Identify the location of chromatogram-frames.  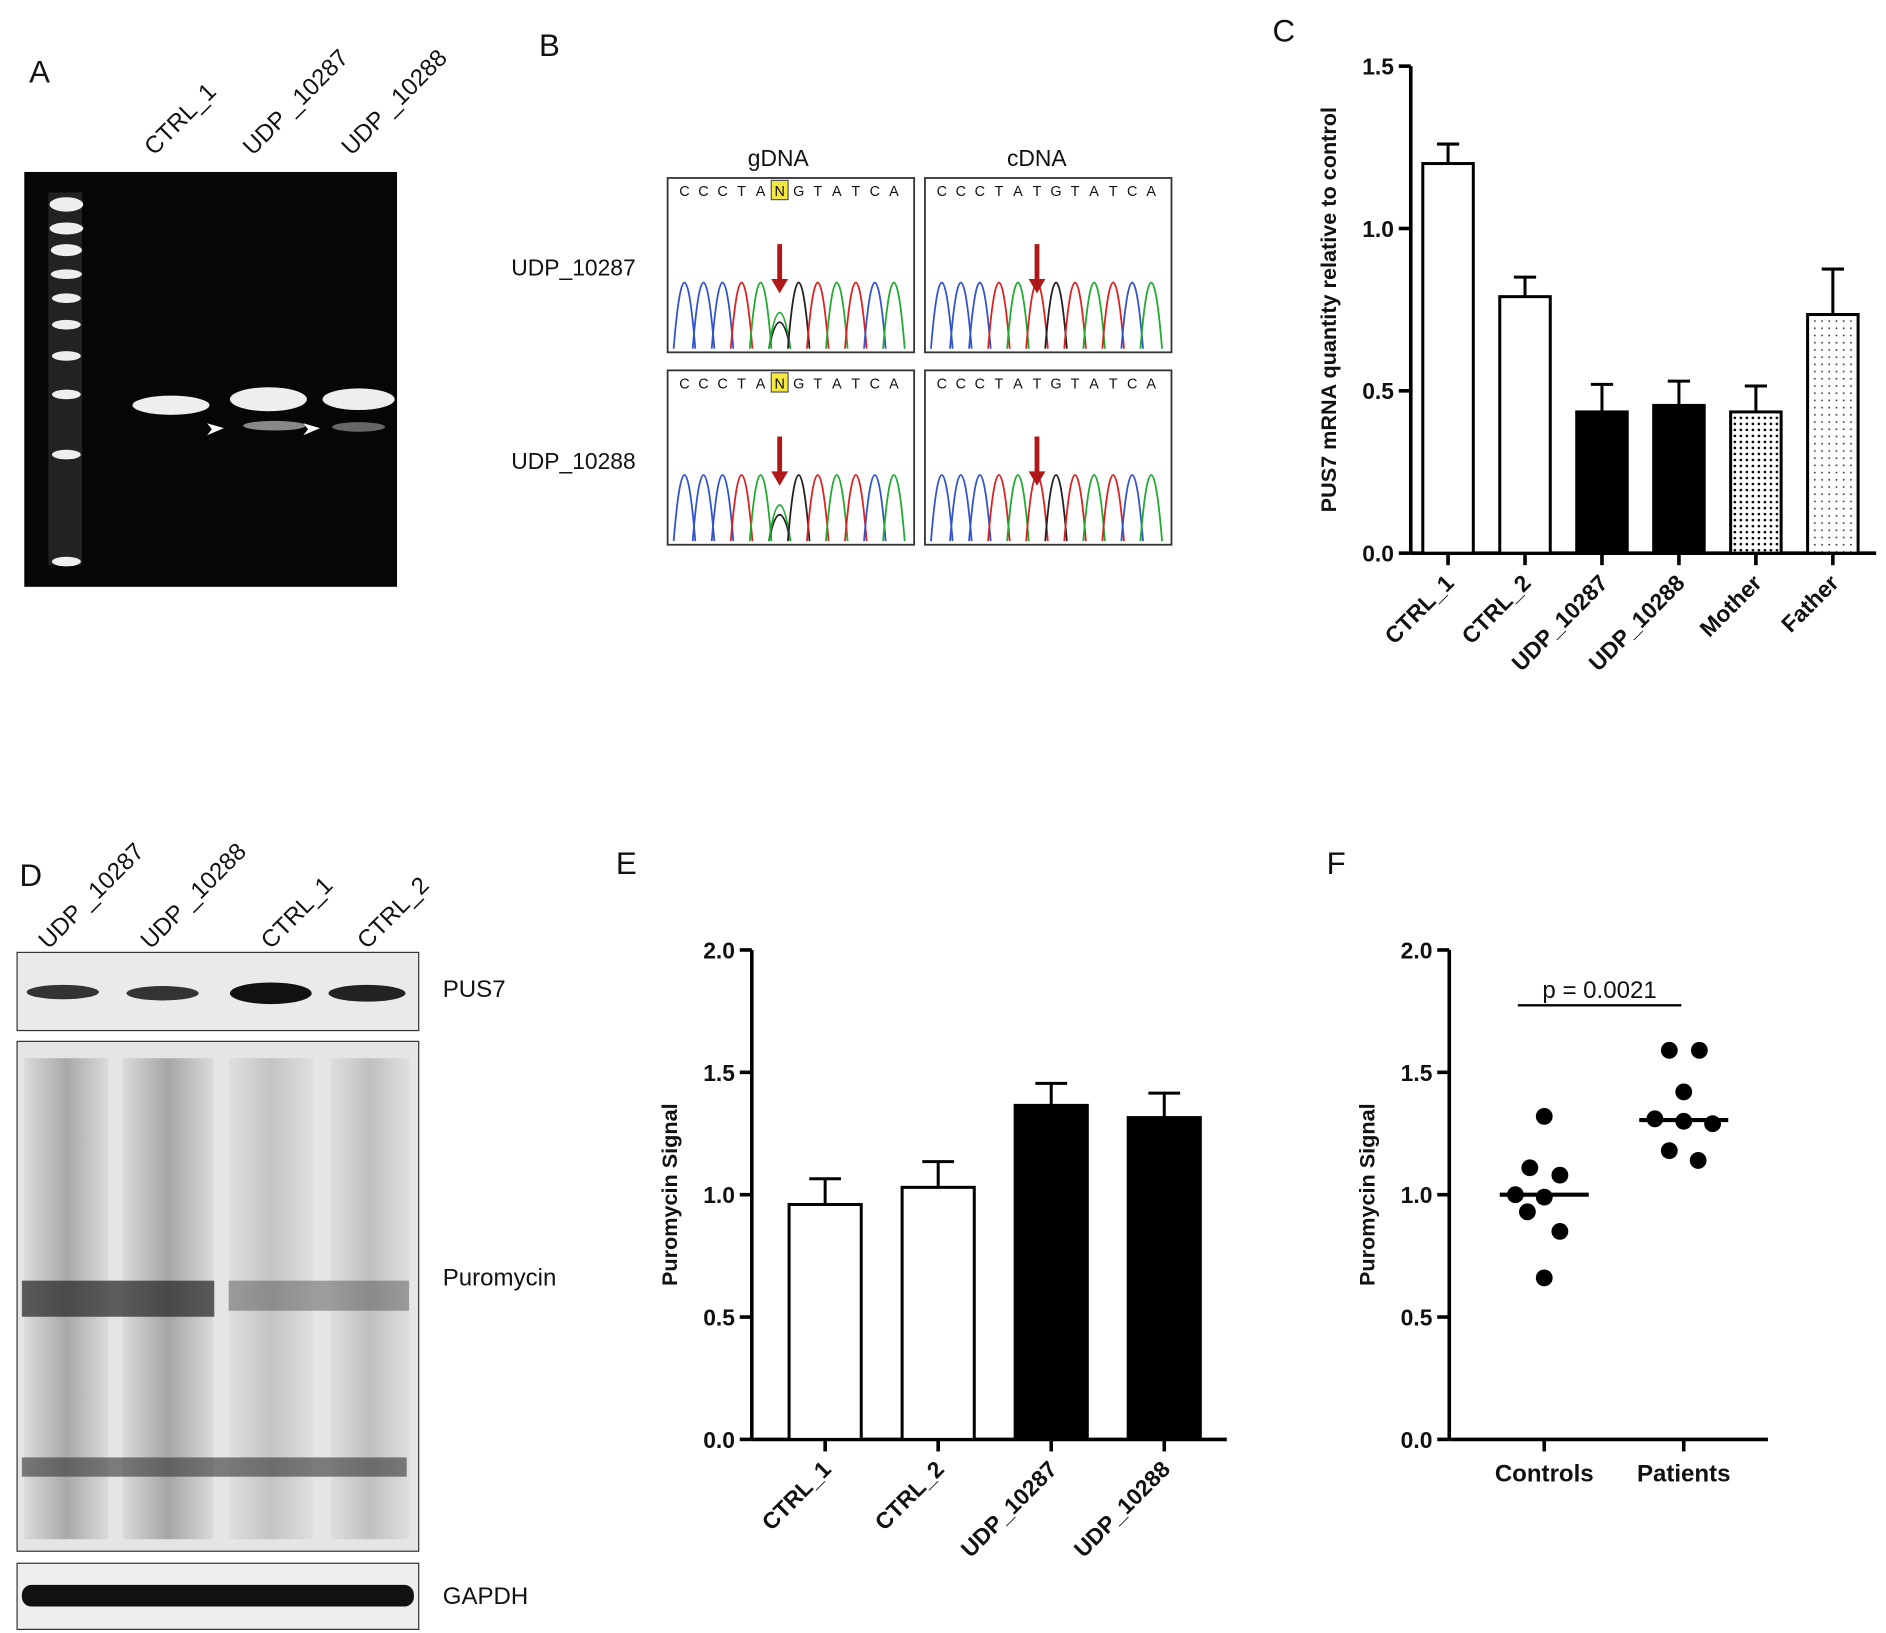
(919, 361).